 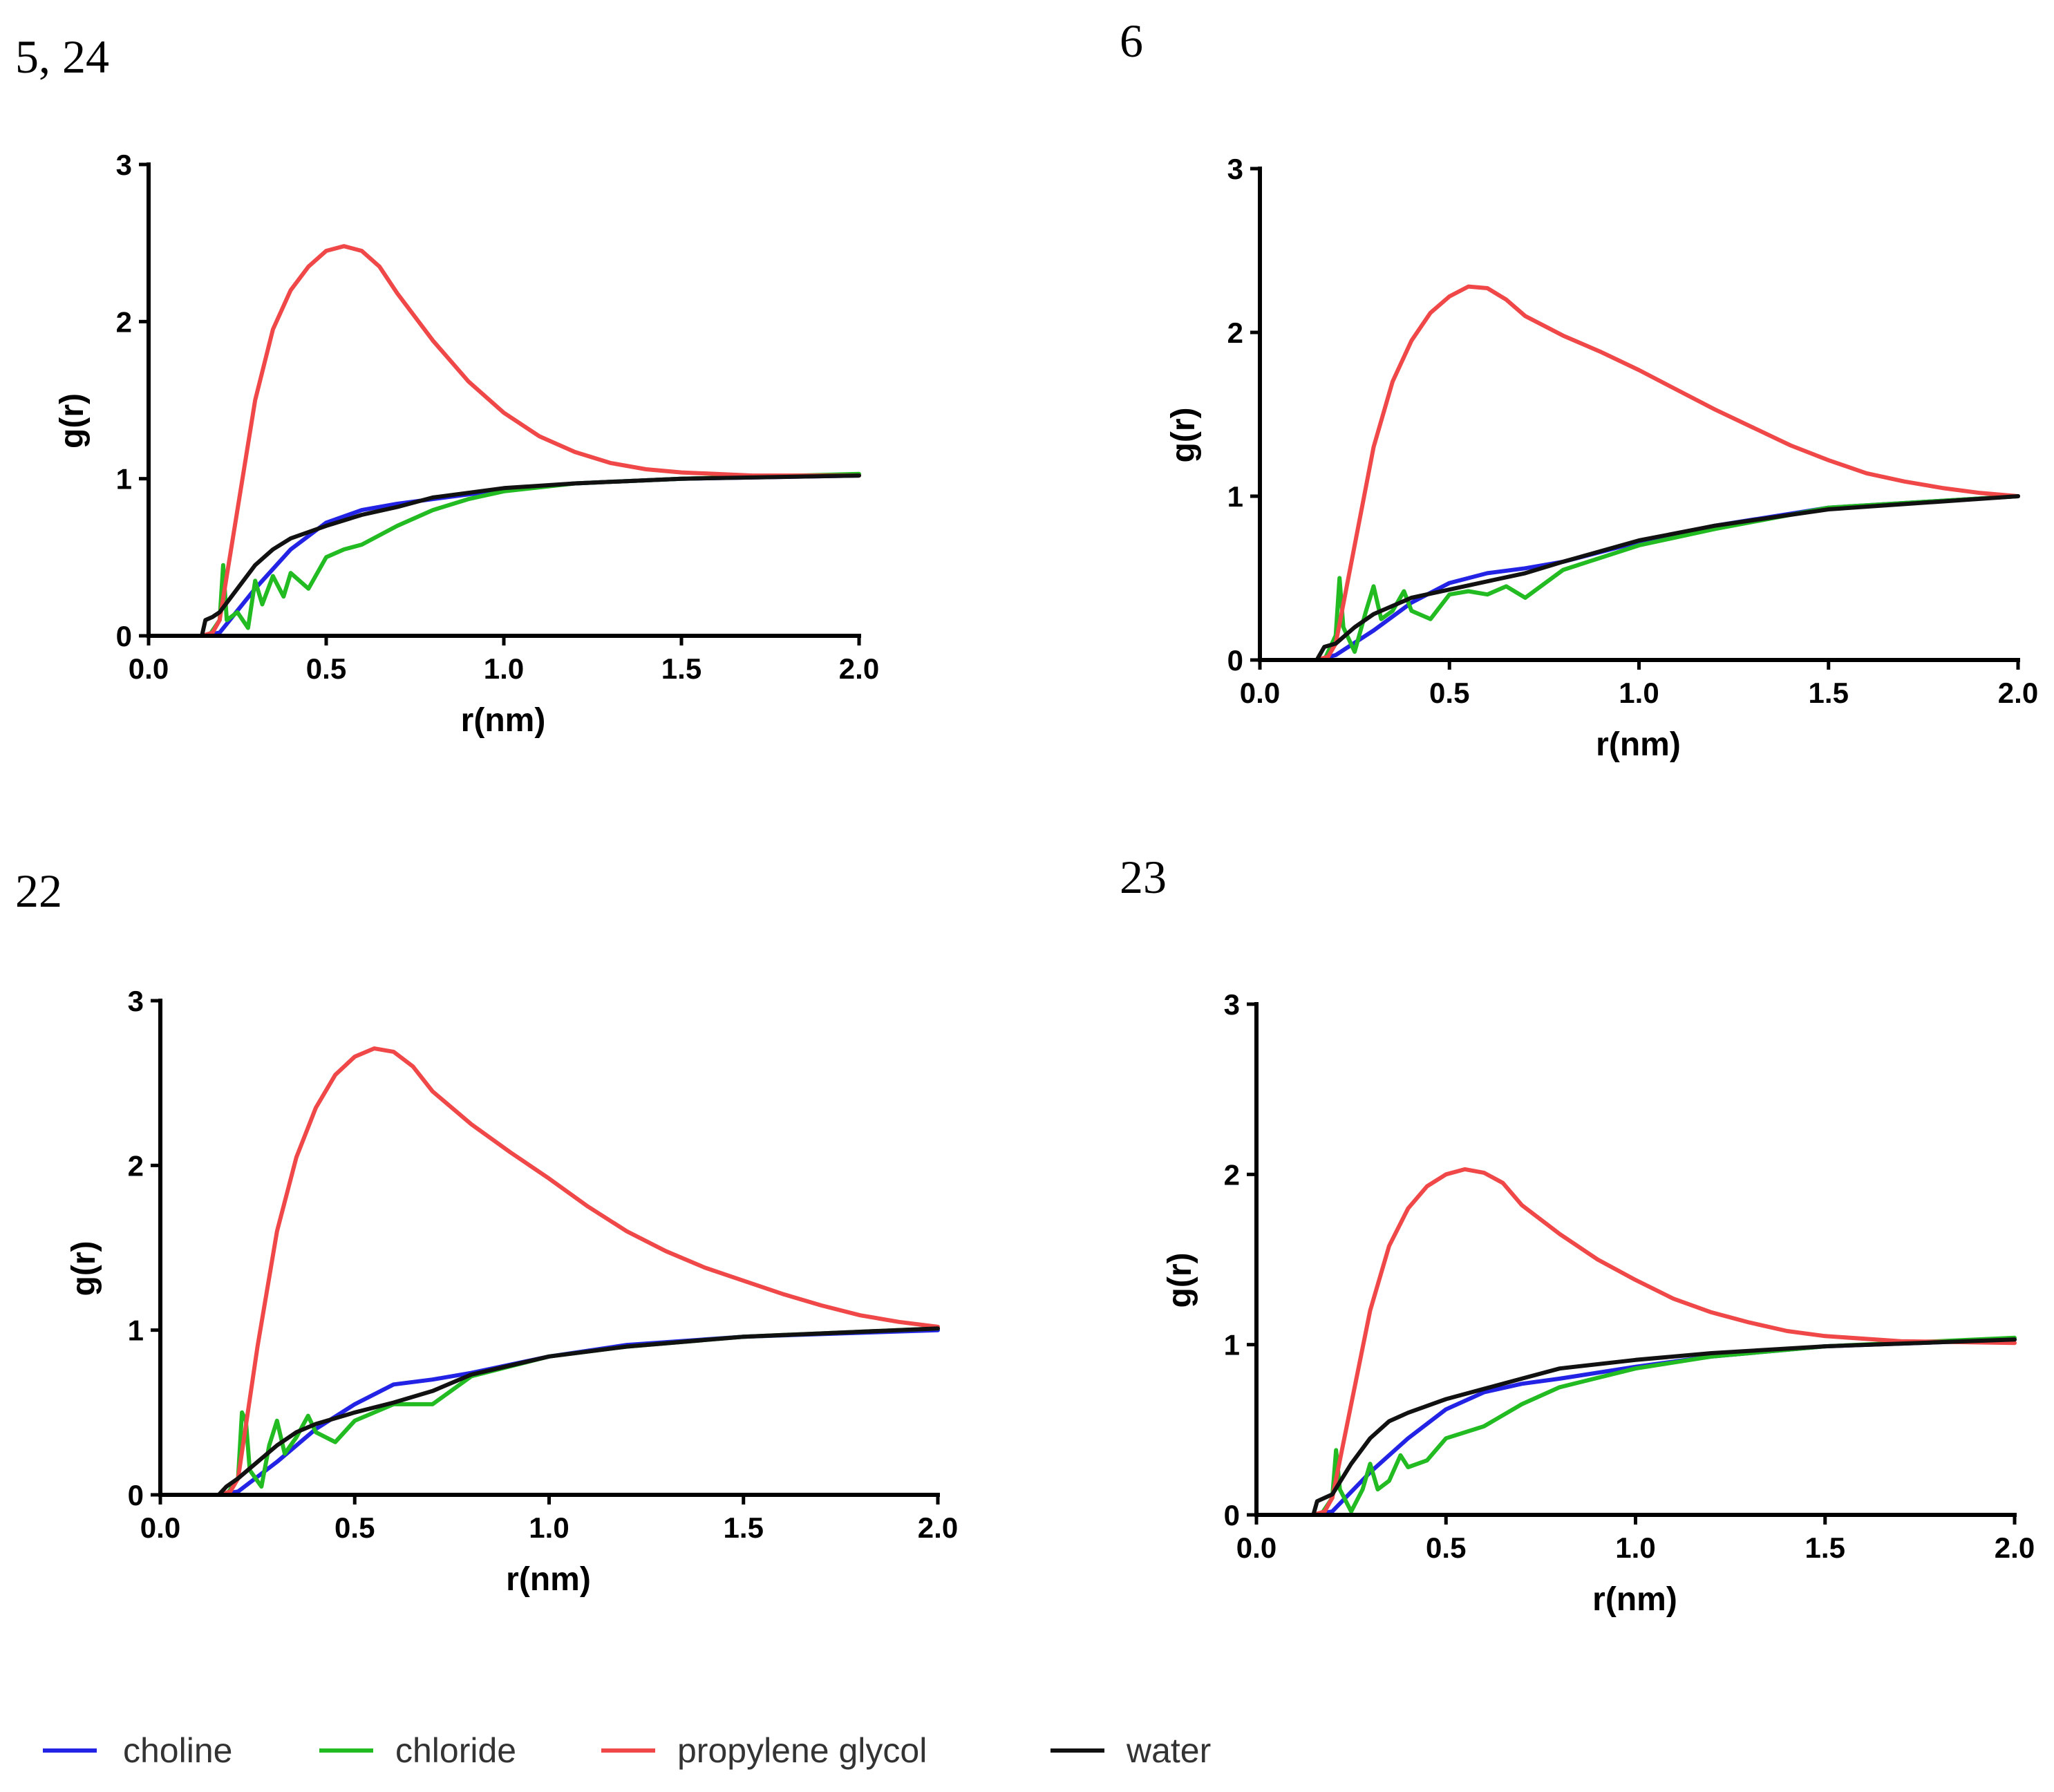 I want to click on legend-item-choline: choline, so click(x=137, y=1751).